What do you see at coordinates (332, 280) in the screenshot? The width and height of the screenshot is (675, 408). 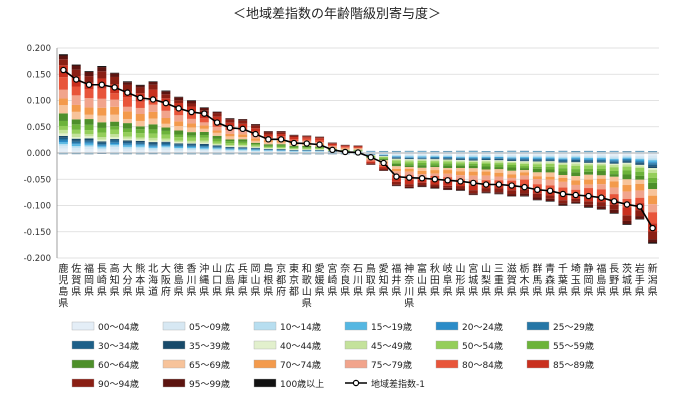 I see `category-label: 宮崎県` at bounding box center [332, 280].